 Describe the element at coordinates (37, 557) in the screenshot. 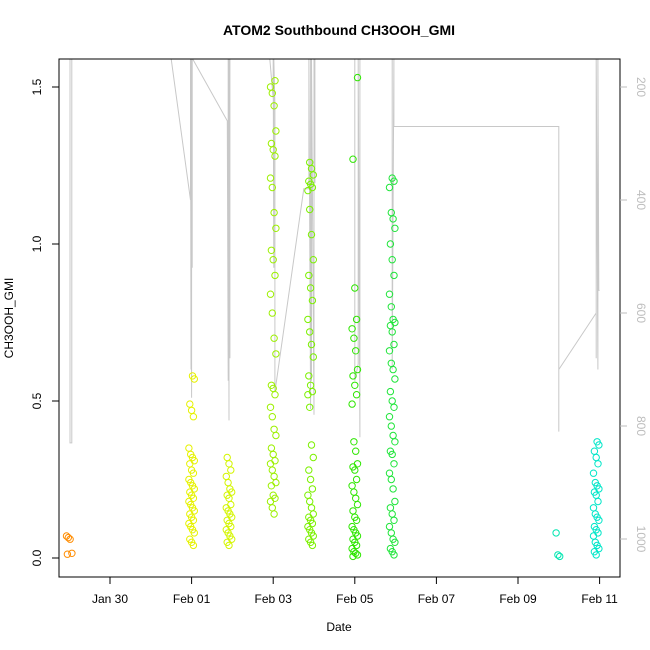

I see `y-tick-label: 0.0` at that location.